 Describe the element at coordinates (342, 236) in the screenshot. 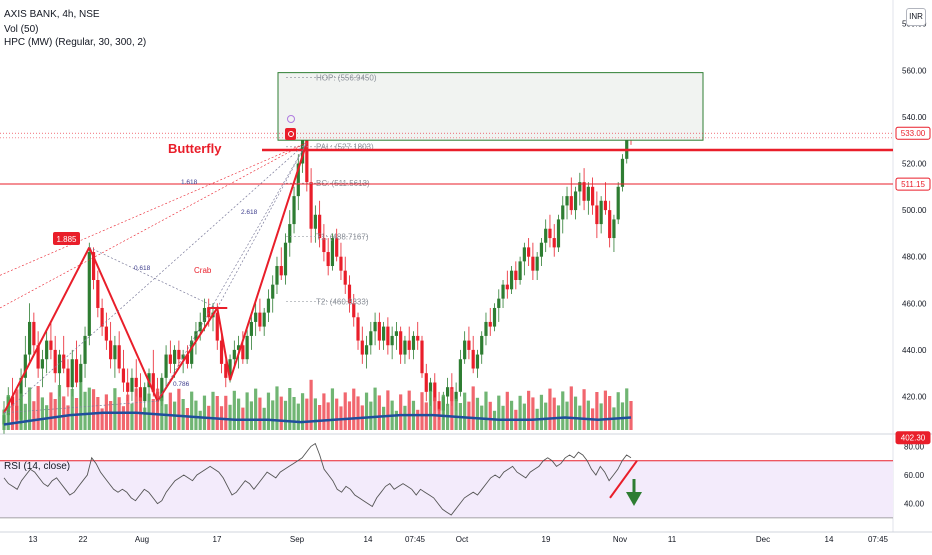

I see `level-label: T1: (488.7167)` at that location.